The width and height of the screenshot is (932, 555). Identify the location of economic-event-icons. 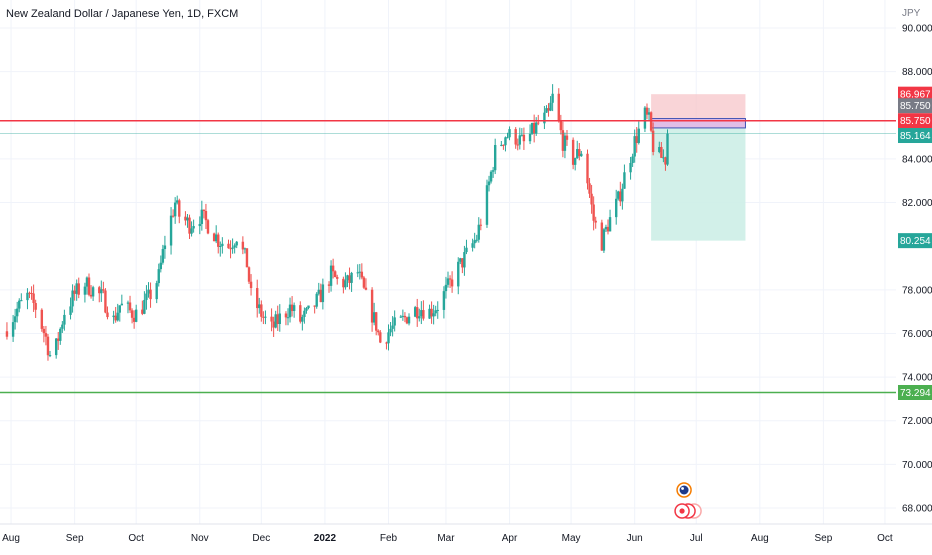
(688, 511).